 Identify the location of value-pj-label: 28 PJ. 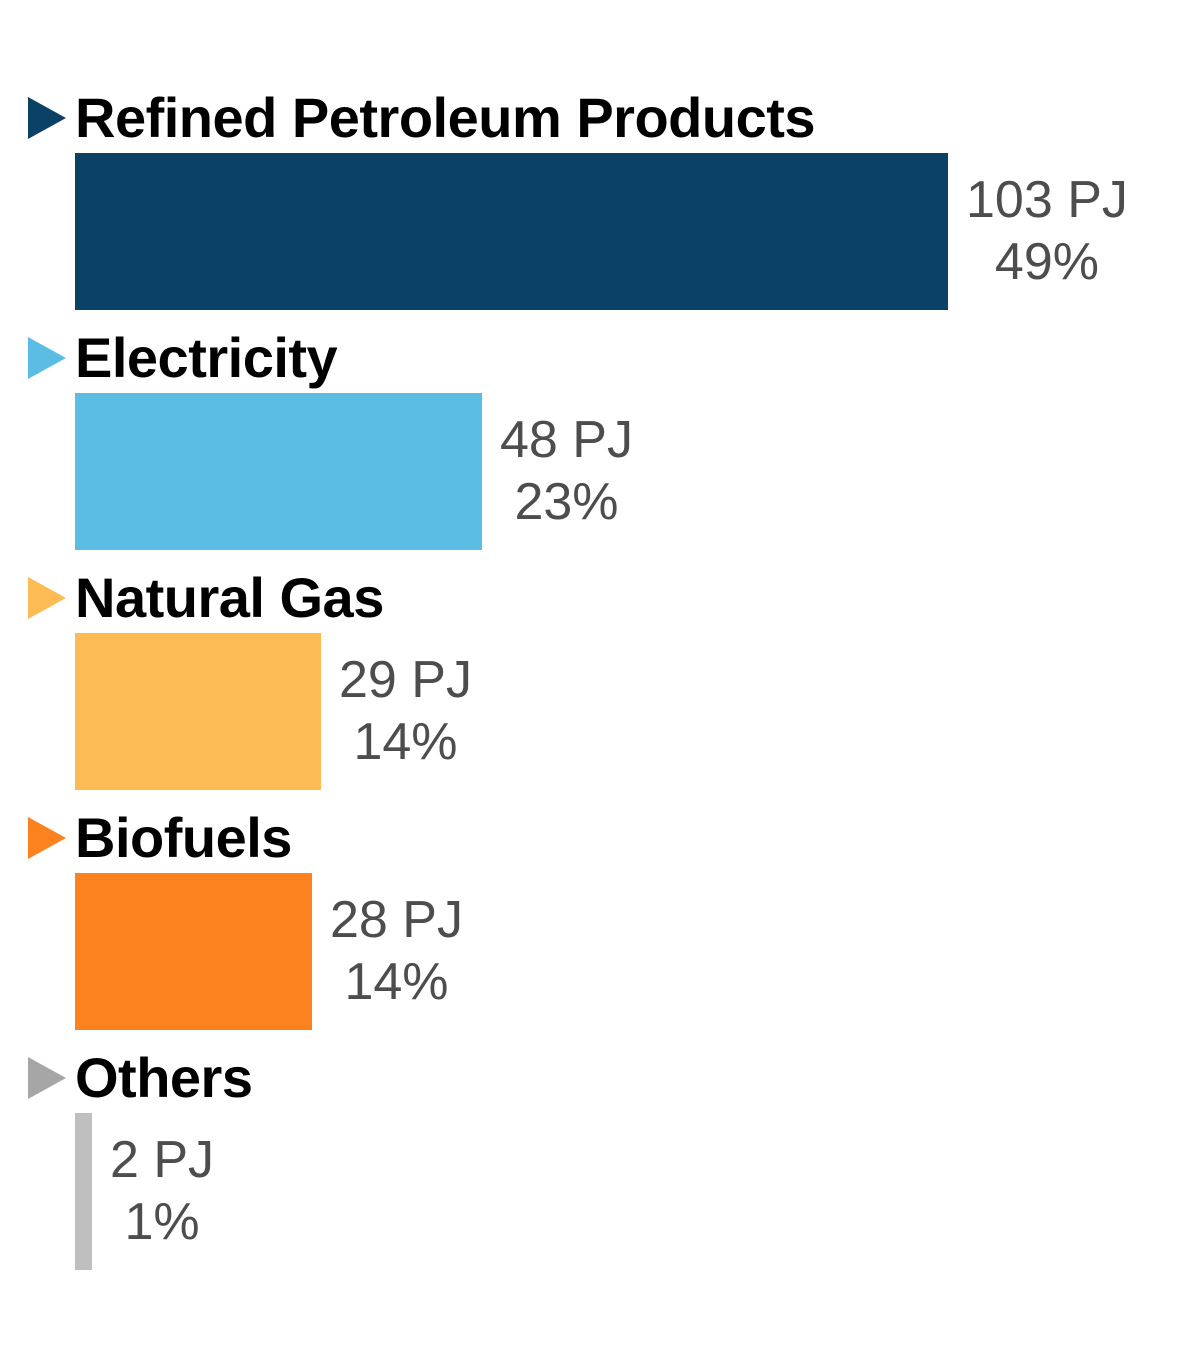
(396, 920).